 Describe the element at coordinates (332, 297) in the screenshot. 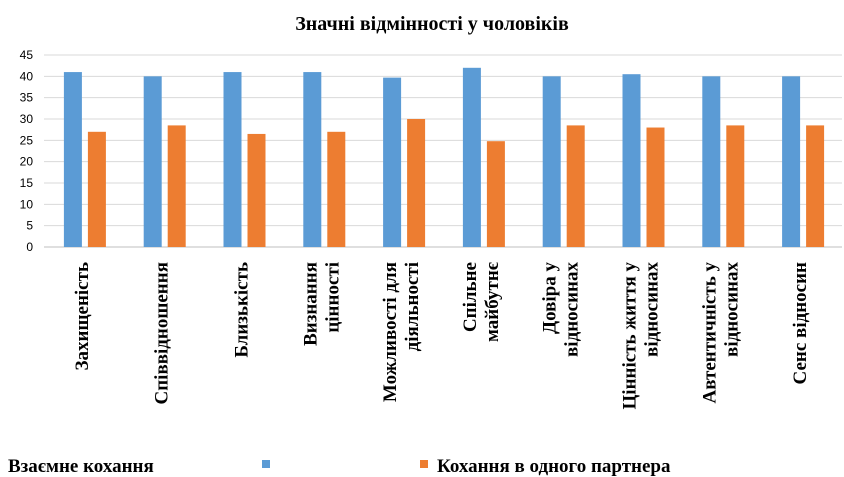

I see `x-tick-label: цінності` at that location.